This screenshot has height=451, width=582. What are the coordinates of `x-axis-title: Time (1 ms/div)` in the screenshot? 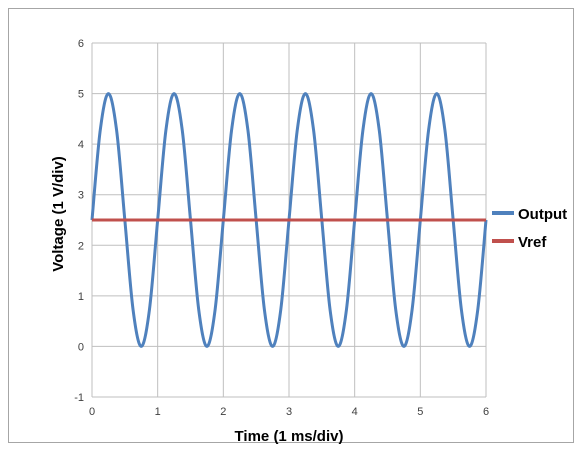 It's located at (289, 436).